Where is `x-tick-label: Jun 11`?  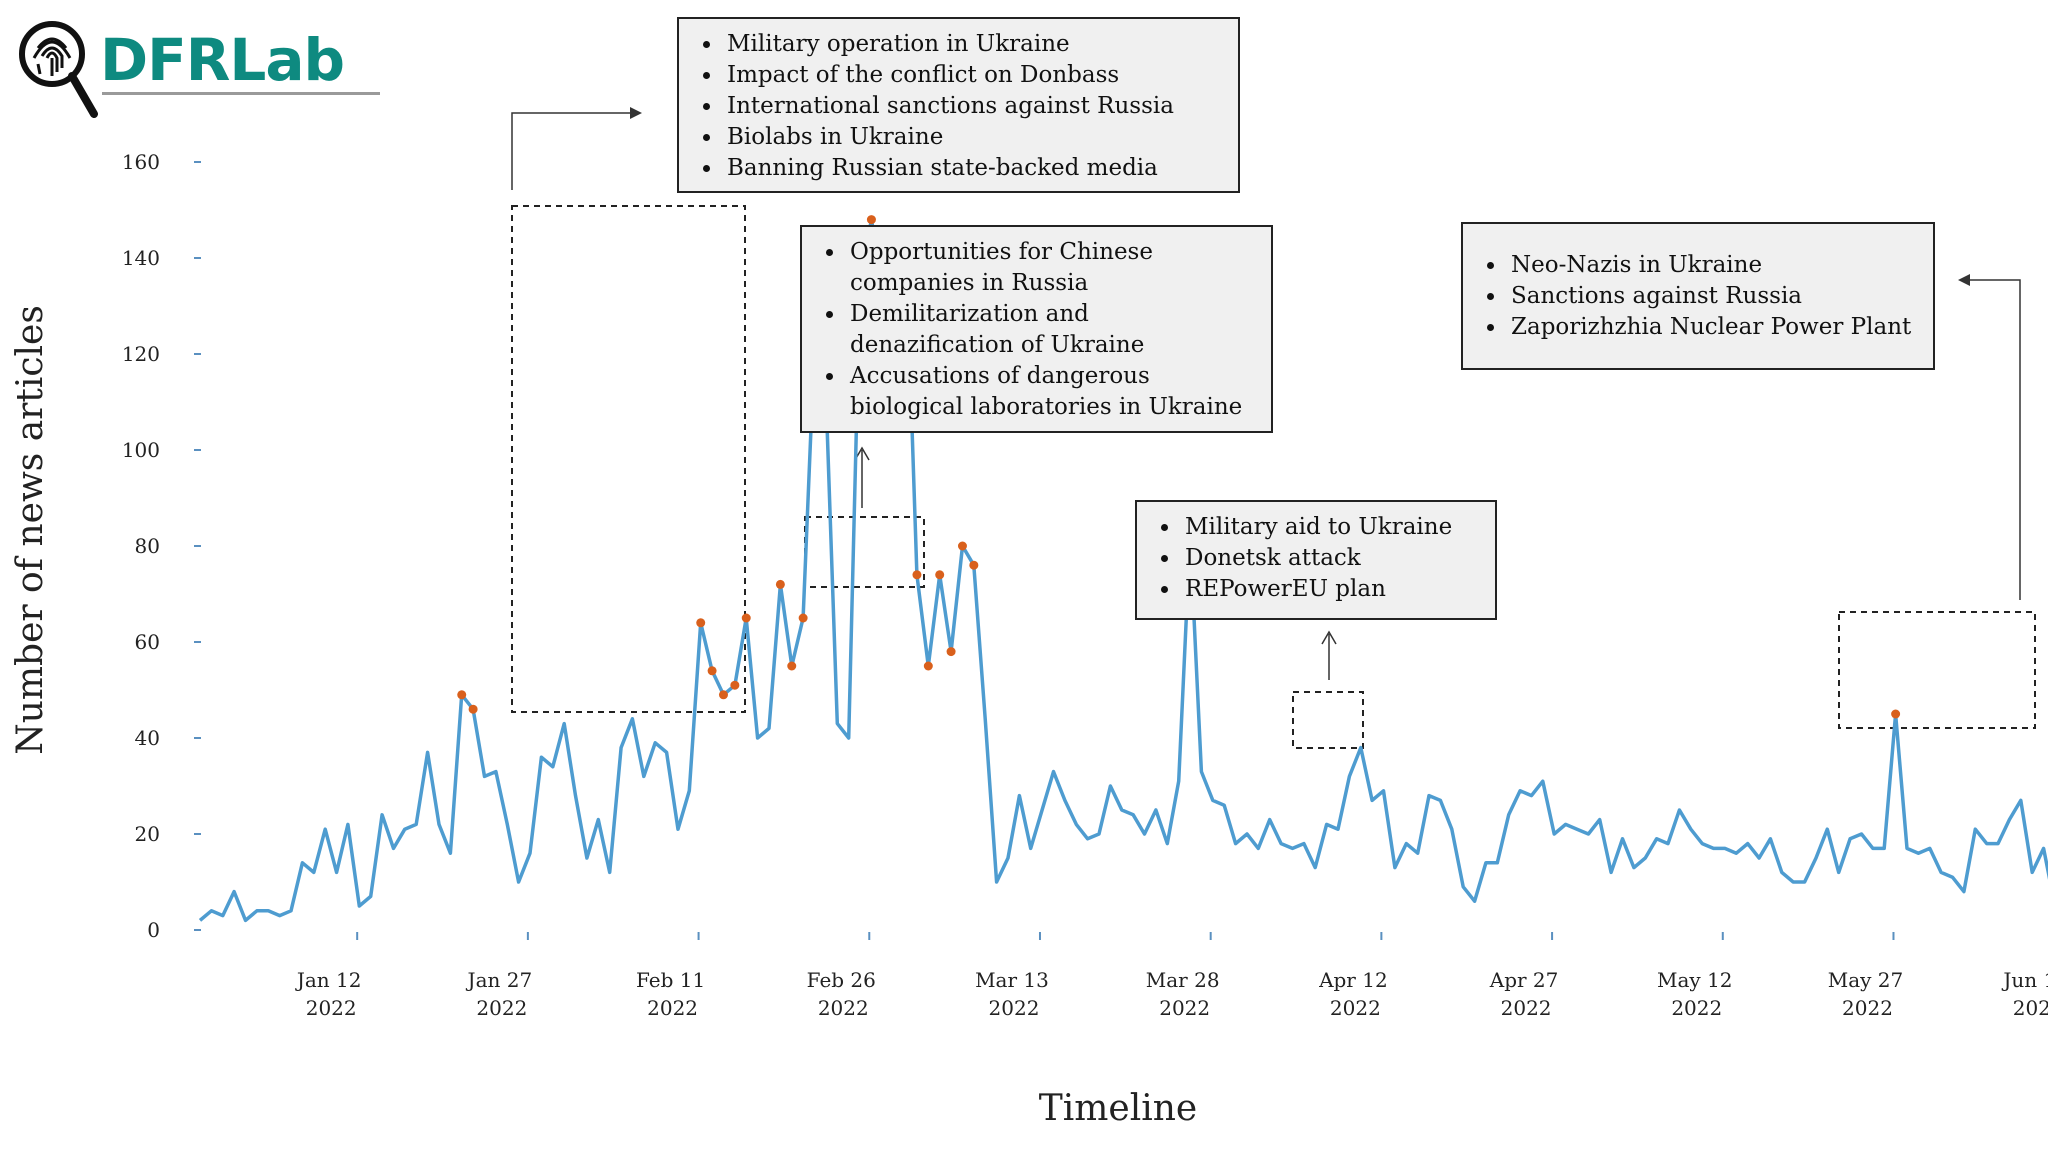
x-tick-label: Jun 11 is located at coordinates (2024, 980).